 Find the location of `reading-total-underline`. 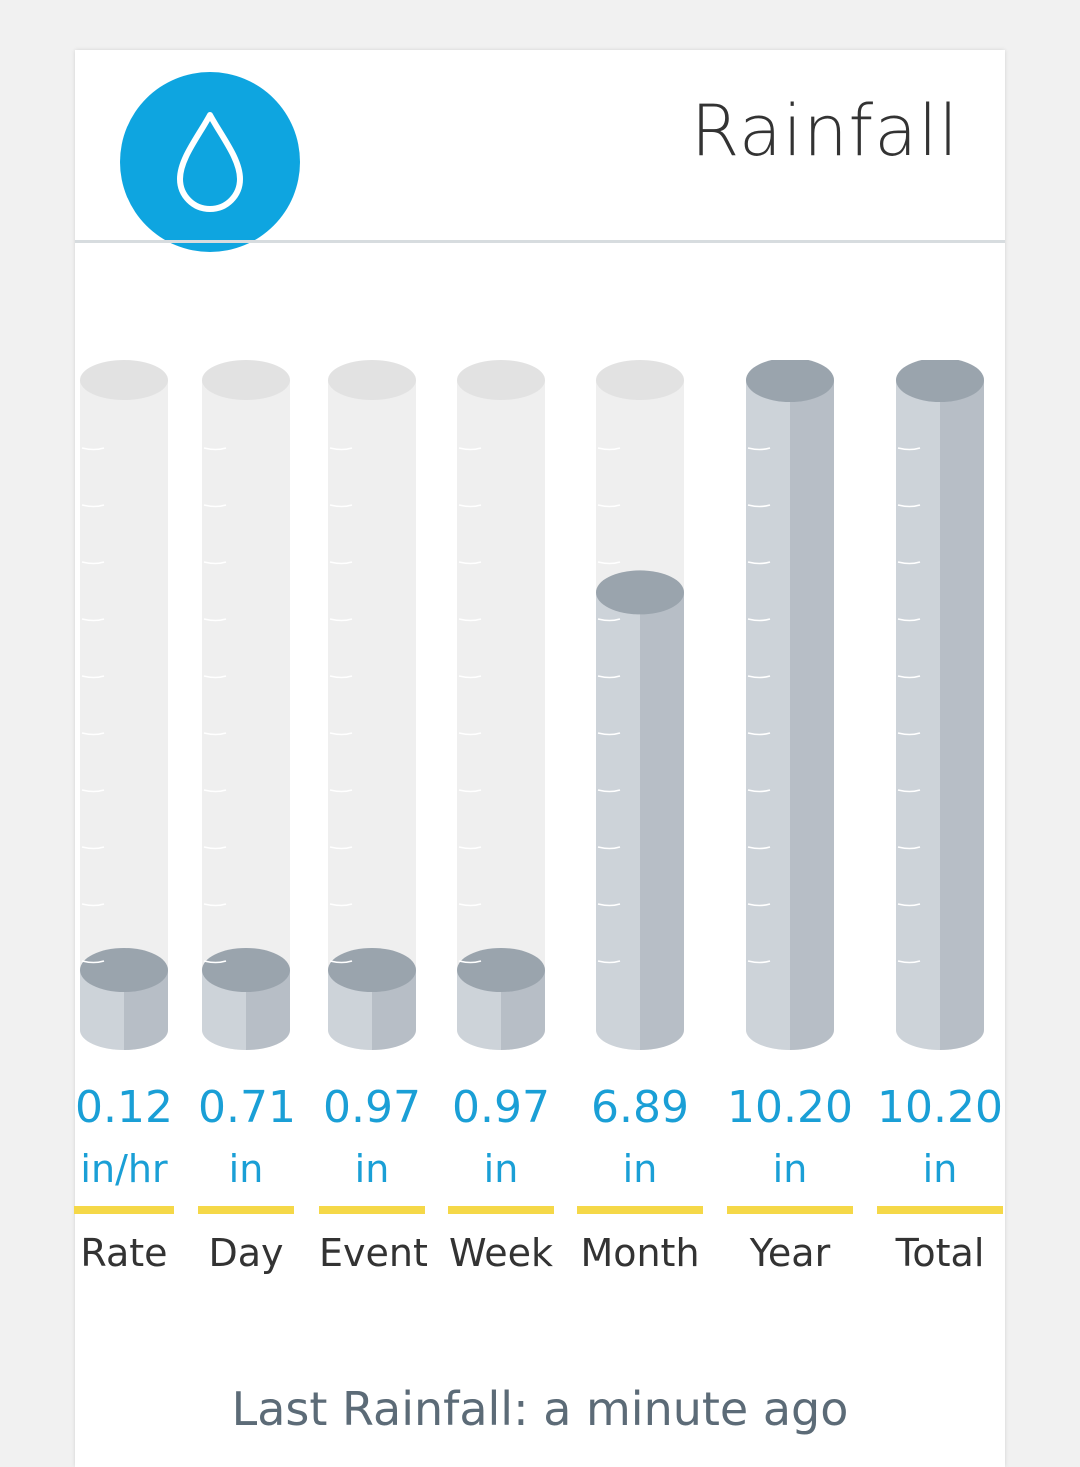

reading-total-underline is located at coordinates (940, 1210).